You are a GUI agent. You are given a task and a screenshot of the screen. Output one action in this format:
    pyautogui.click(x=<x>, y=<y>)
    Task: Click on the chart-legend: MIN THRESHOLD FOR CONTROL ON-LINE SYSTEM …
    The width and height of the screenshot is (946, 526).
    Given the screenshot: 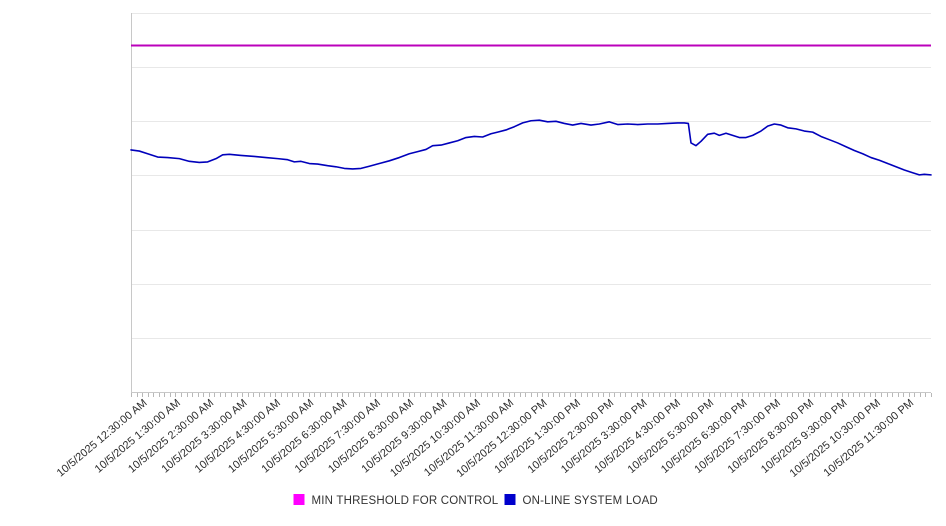 What is the action you would take?
    pyautogui.click(x=475, y=500)
    